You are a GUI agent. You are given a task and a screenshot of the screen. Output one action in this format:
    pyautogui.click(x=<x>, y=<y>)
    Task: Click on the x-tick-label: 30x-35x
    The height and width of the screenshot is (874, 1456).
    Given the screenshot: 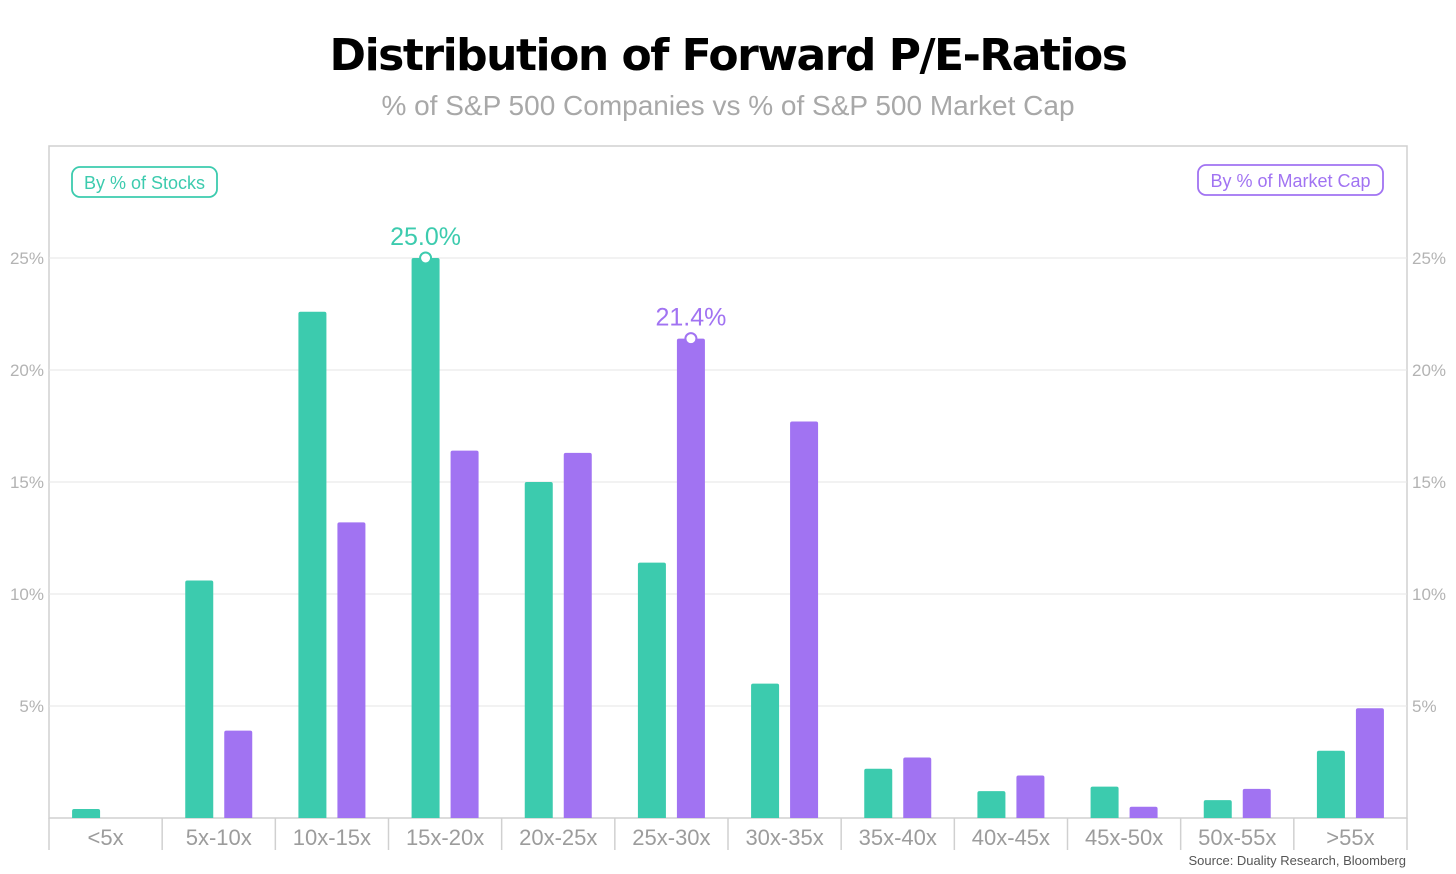 What is the action you would take?
    pyautogui.click(x=784, y=837)
    